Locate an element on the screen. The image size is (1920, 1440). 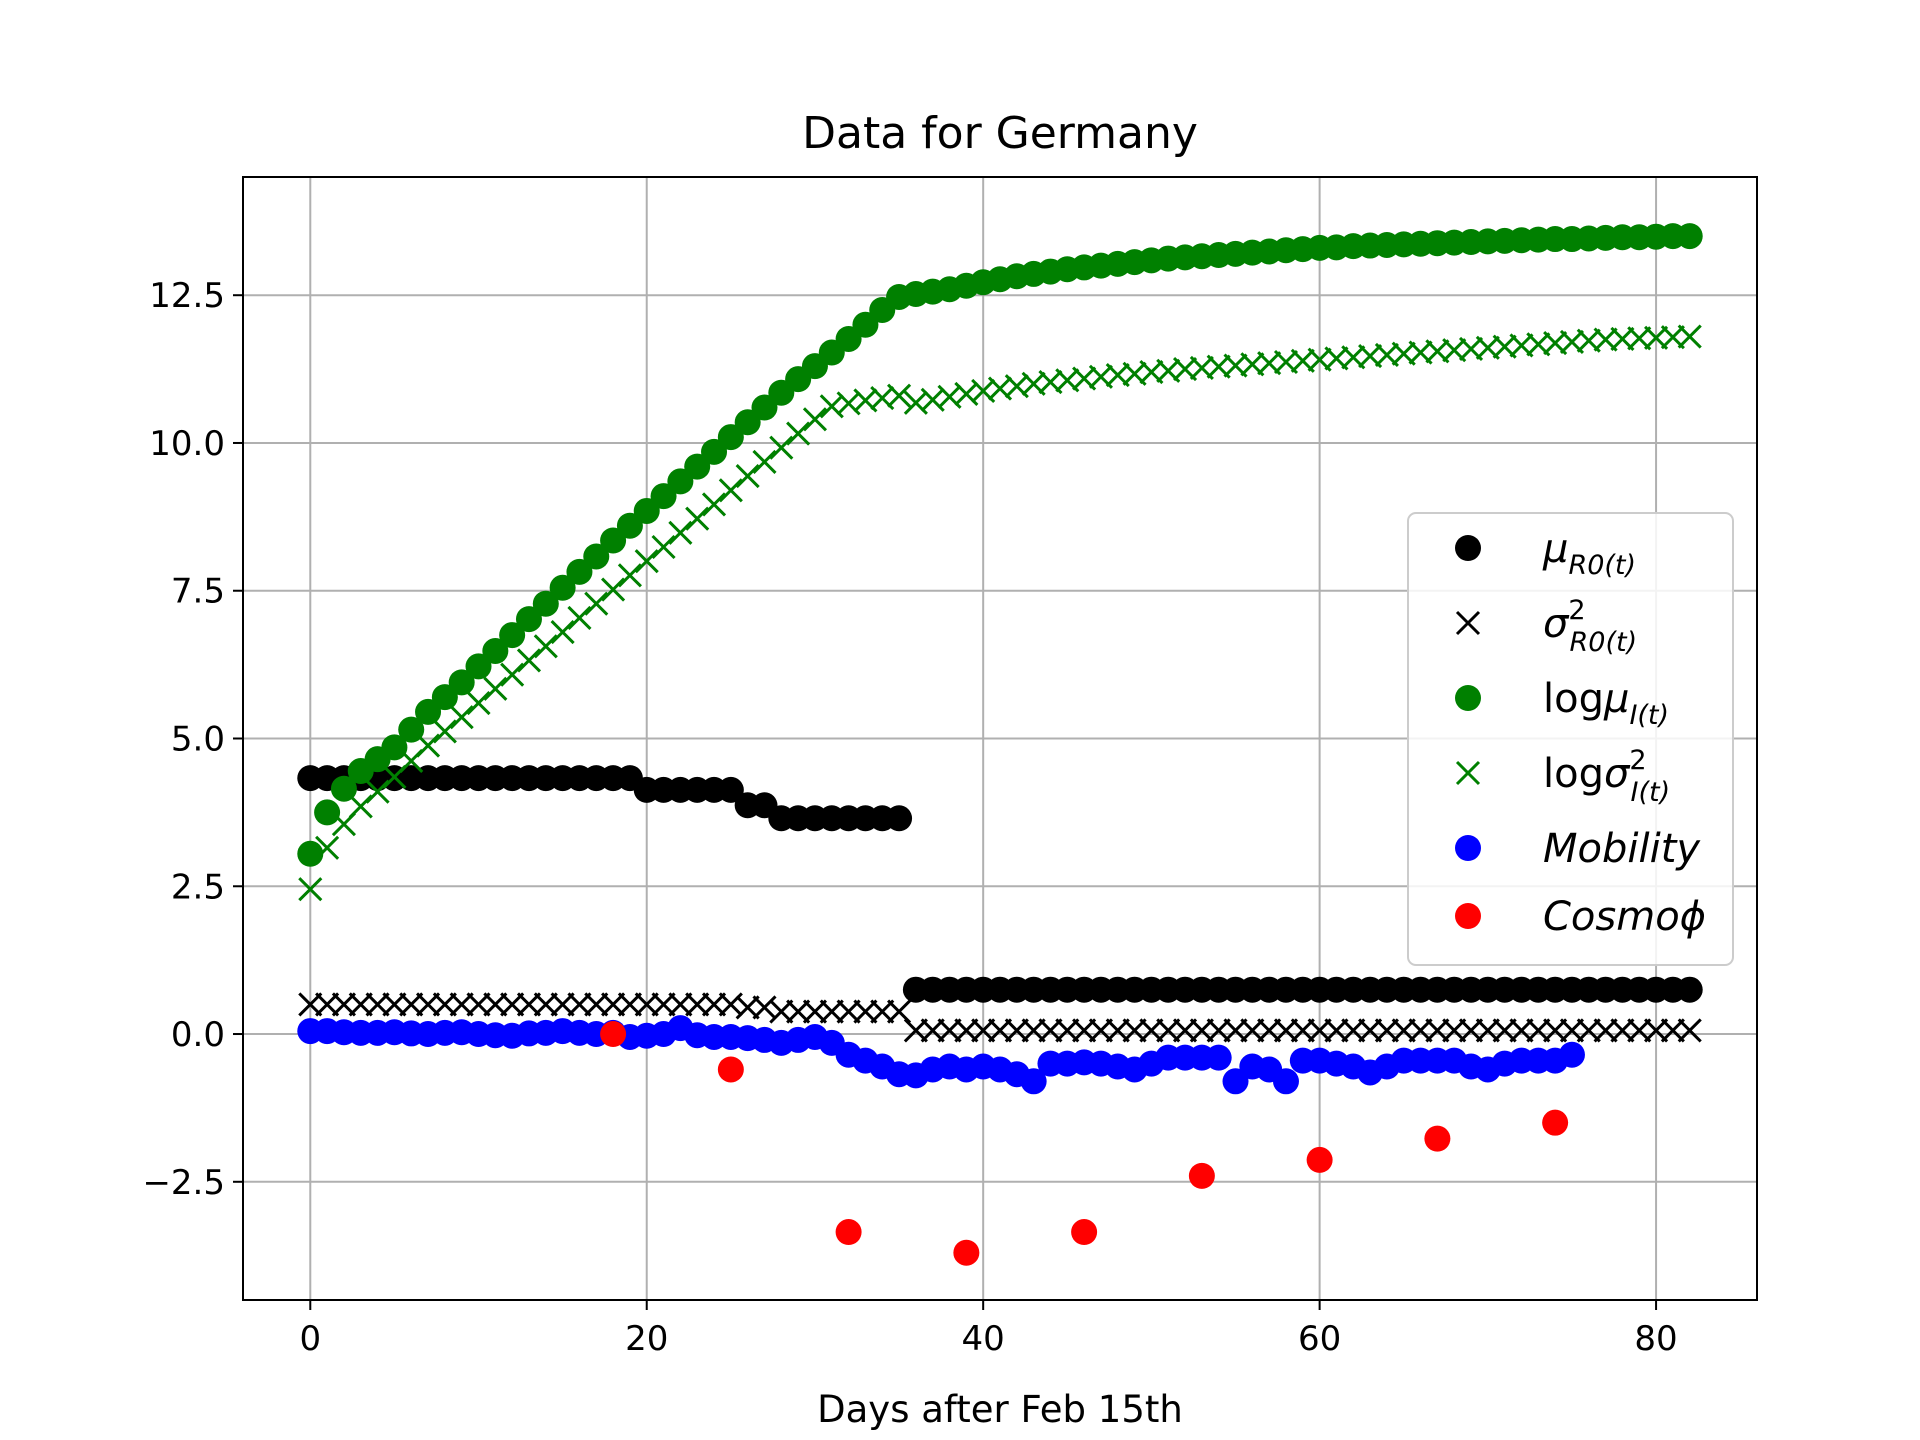
legend-symbol: σ is located at coordinates (1617, 774).